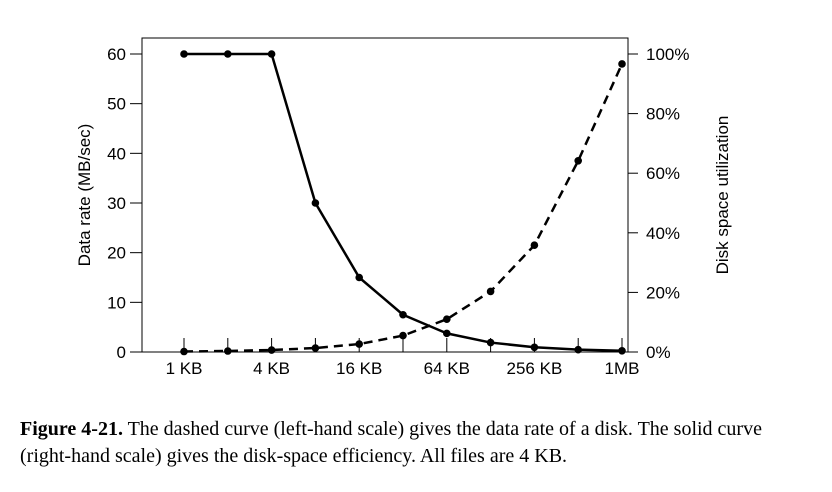 The image size is (832, 492). Describe the element at coordinates (663, 233) in the screenshot. I see `y-right-tick-label: 40%` at that location.